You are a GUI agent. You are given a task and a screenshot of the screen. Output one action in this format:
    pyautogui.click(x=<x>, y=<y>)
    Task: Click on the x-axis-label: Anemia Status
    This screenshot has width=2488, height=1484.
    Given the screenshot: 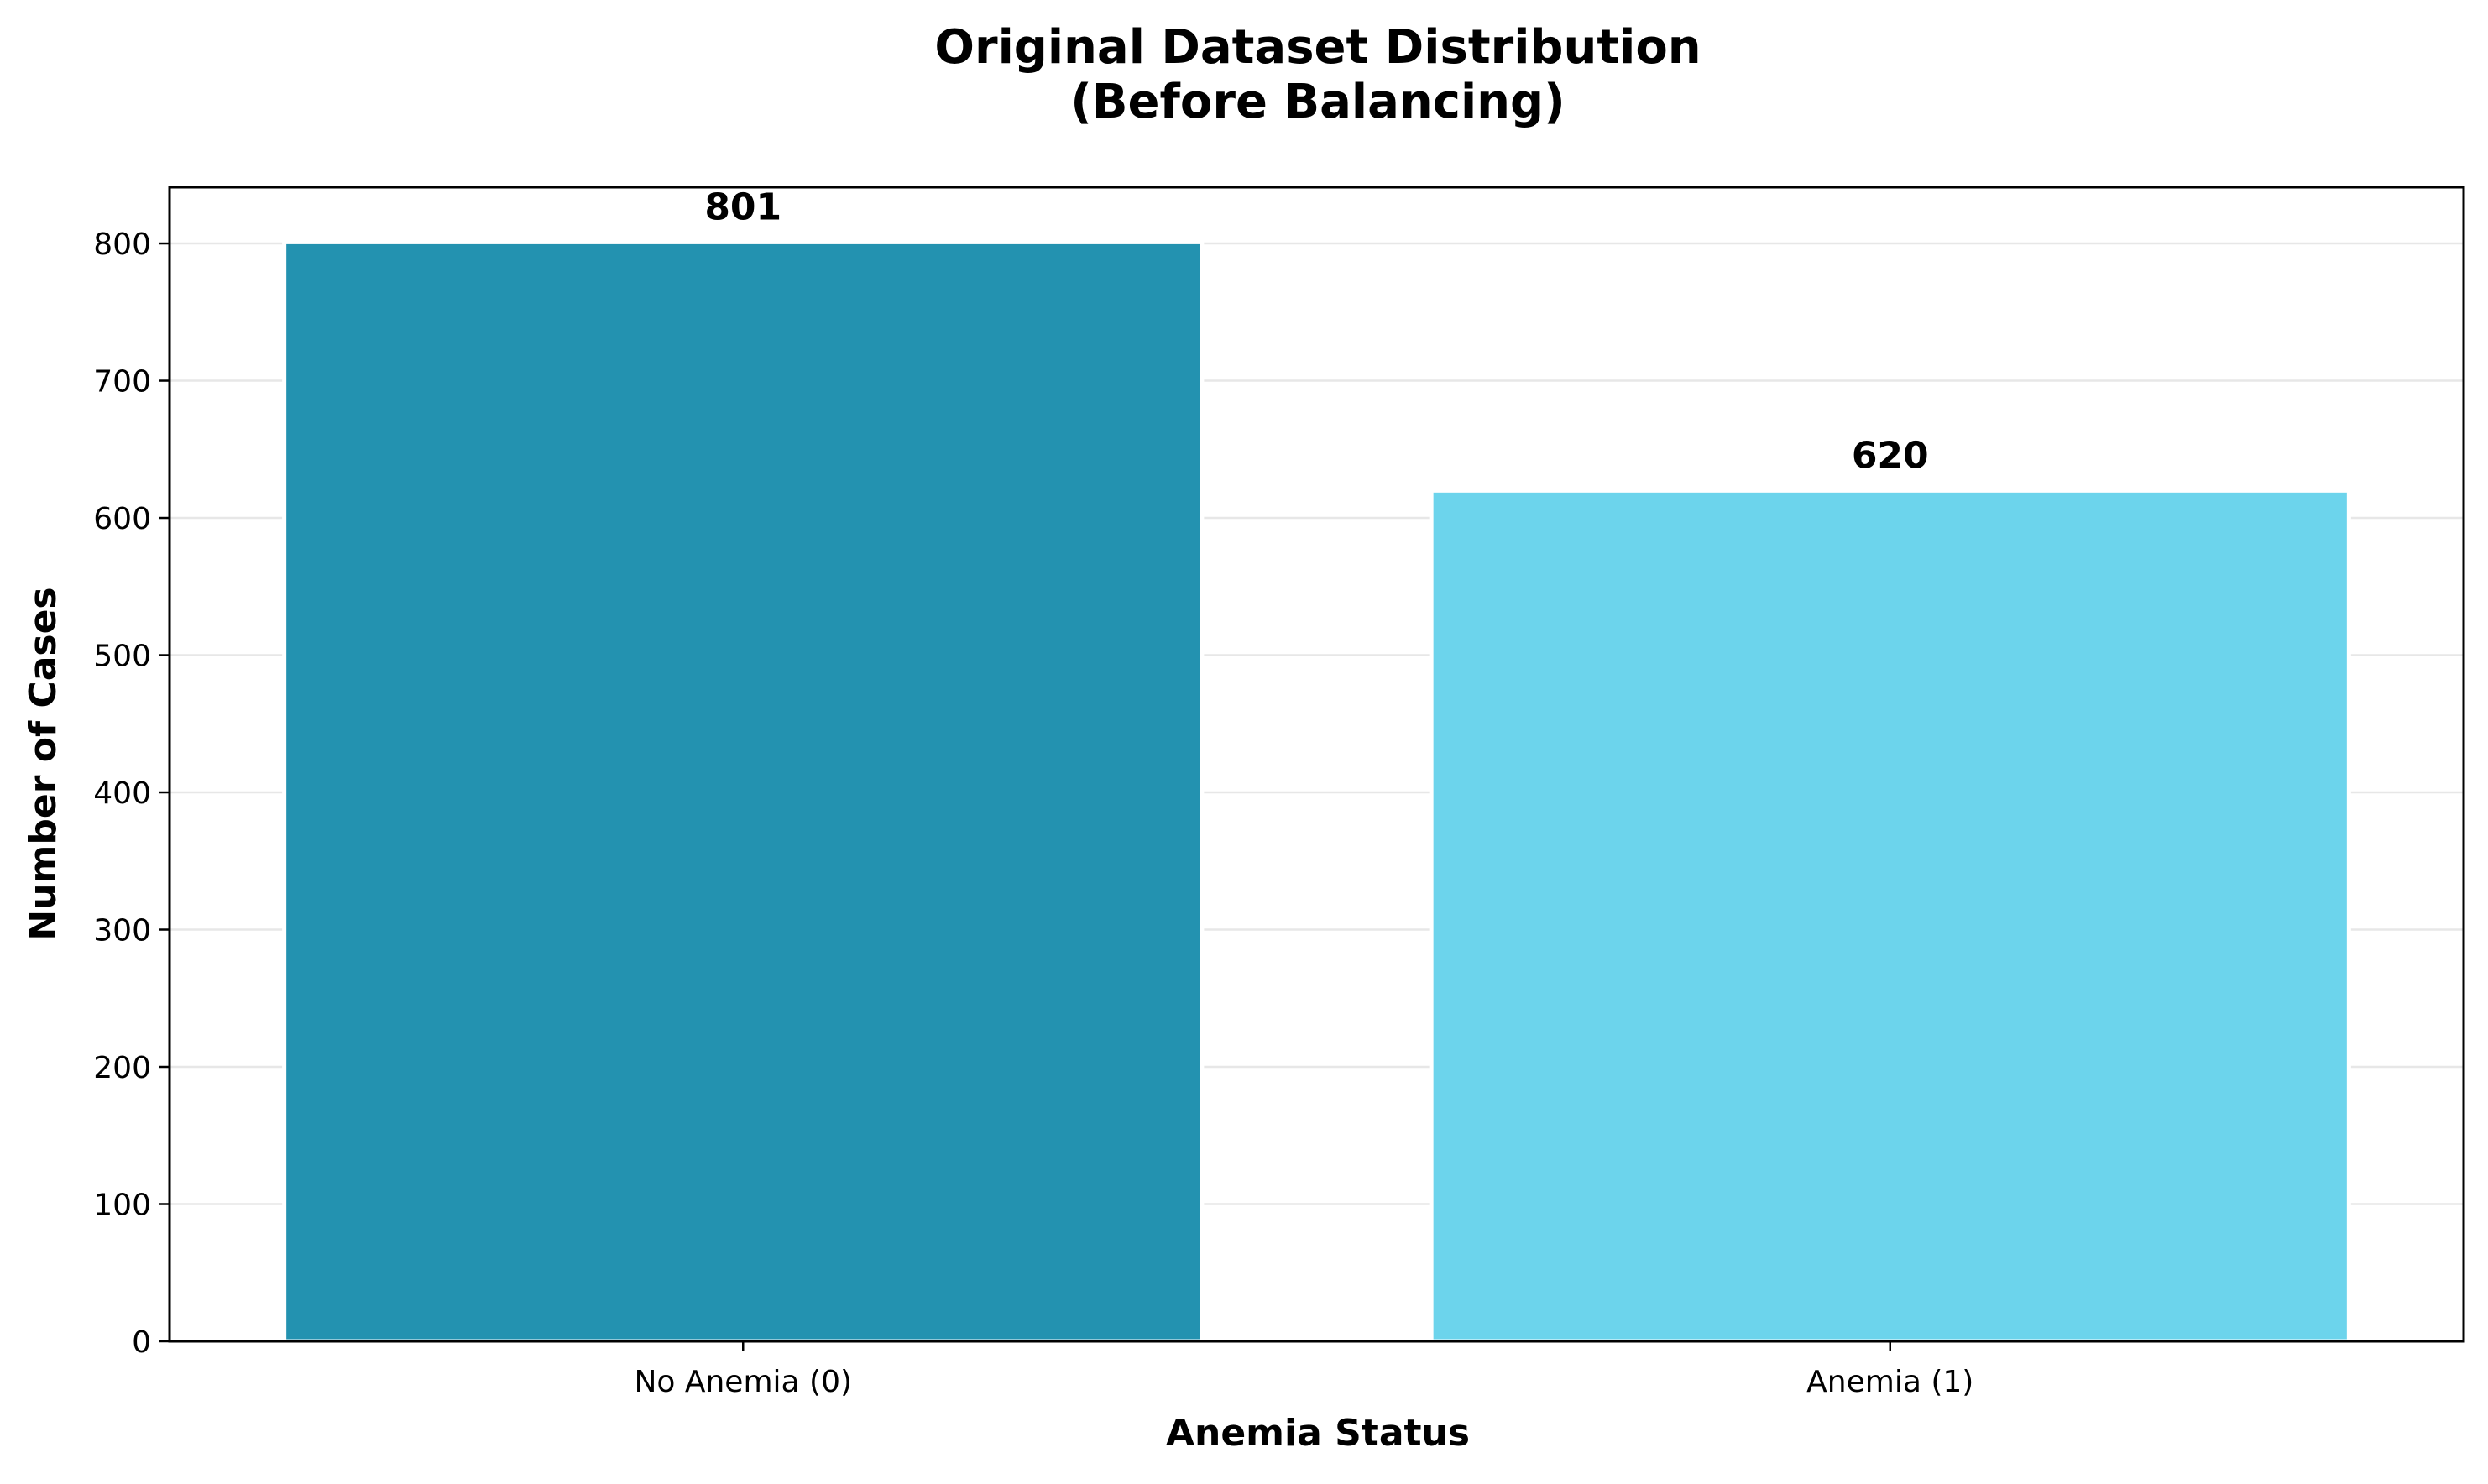 What is the action you would take?
    pyautogui.click(x=1318, y=1433)
    